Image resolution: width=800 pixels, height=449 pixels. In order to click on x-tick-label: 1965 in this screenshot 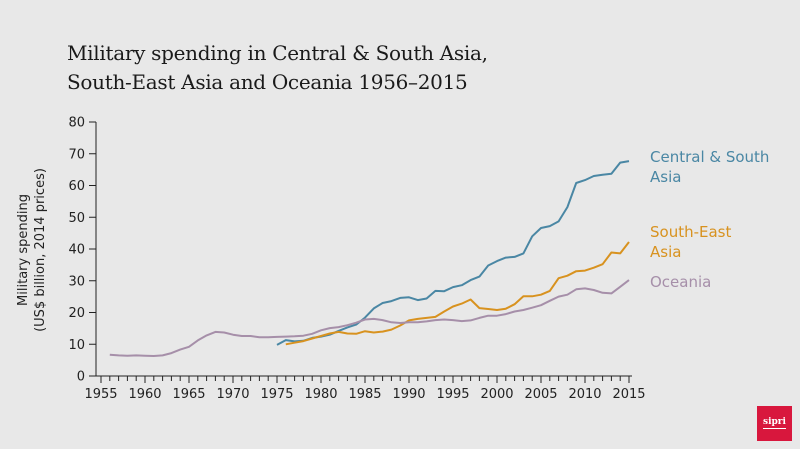, I will do `click(188, 394)`.